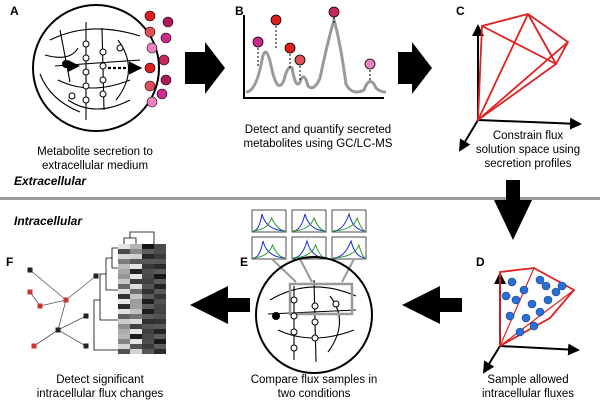 This screenshot has width=600, height=410. I want to click on spectrum-axes, so click(313, 57).